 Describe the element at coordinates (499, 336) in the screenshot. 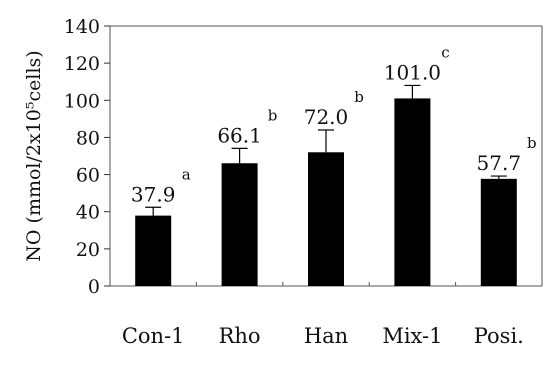

I see `category-label: Posi.` at that location.